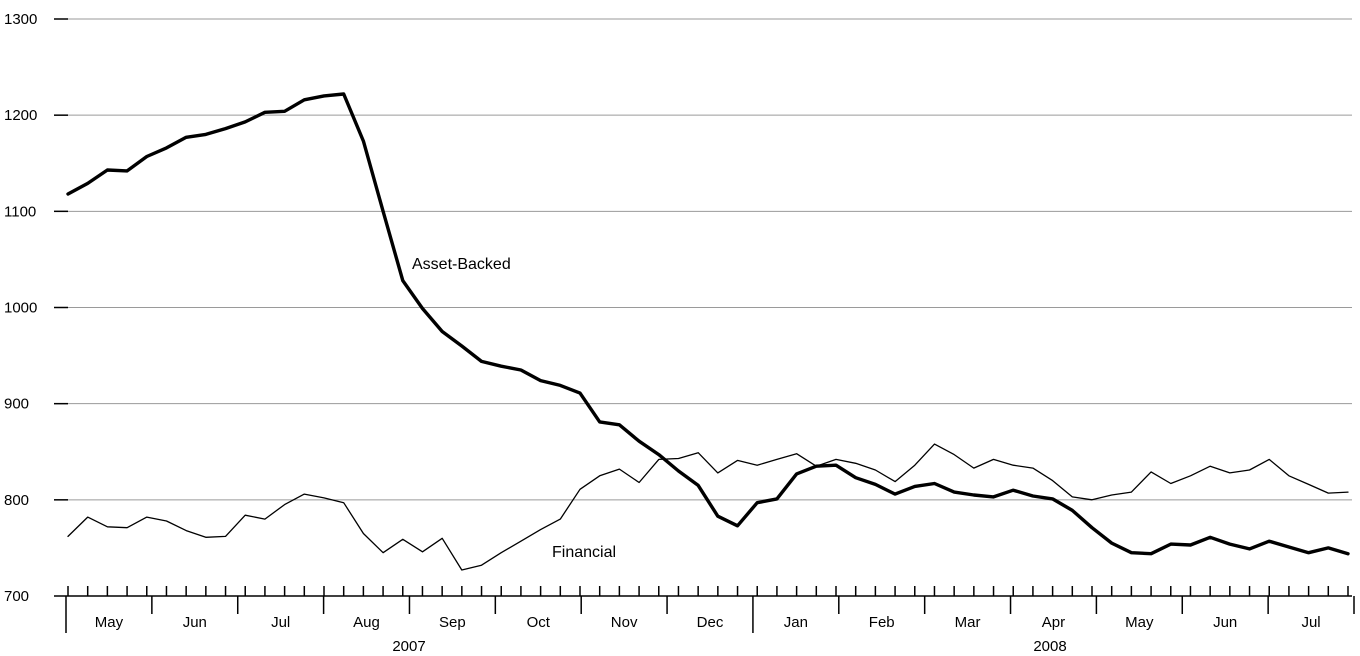 The width and height of the screenshot is (1360, 656). What do you see at coordinates (20, 19) in the screenshot?
I see `y-tick-label: 1300` at bounding box center [20, 19].